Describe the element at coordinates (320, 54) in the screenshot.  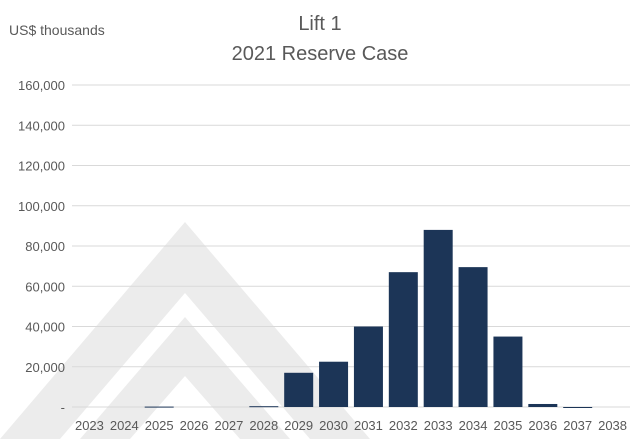
I see `chart-subtitle: 2021 Reserve Case` at that location.